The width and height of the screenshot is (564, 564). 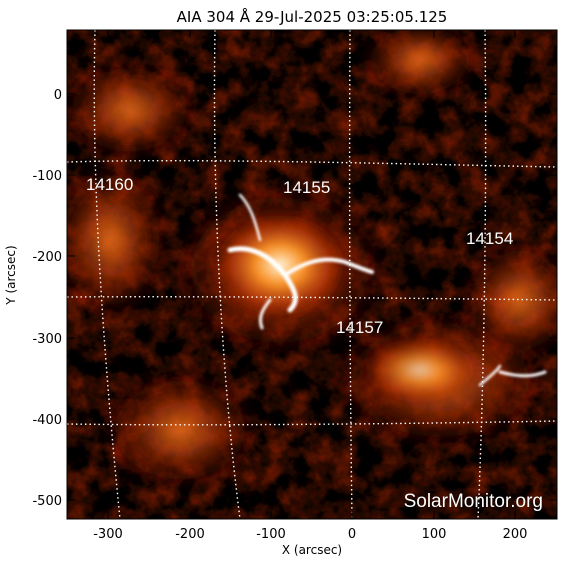 What do you see at coordinates (489, 238) in the screenshot?
I see `region-label-14154: 14154` at bounding box center [489, 238].